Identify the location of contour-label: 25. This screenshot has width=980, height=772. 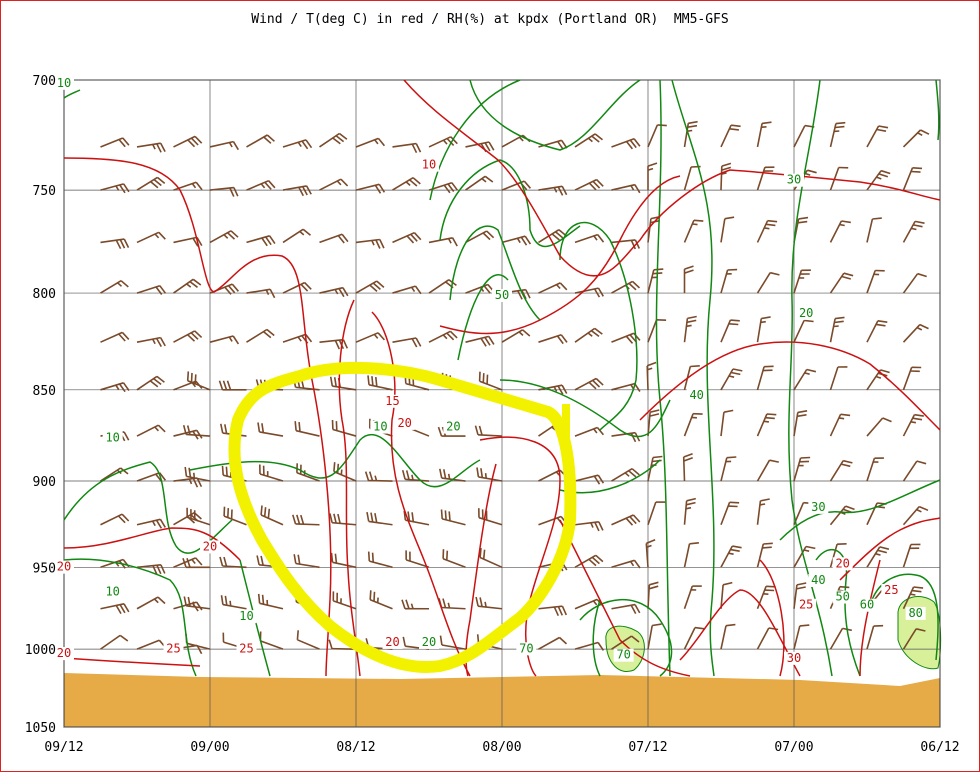
(891, 590).